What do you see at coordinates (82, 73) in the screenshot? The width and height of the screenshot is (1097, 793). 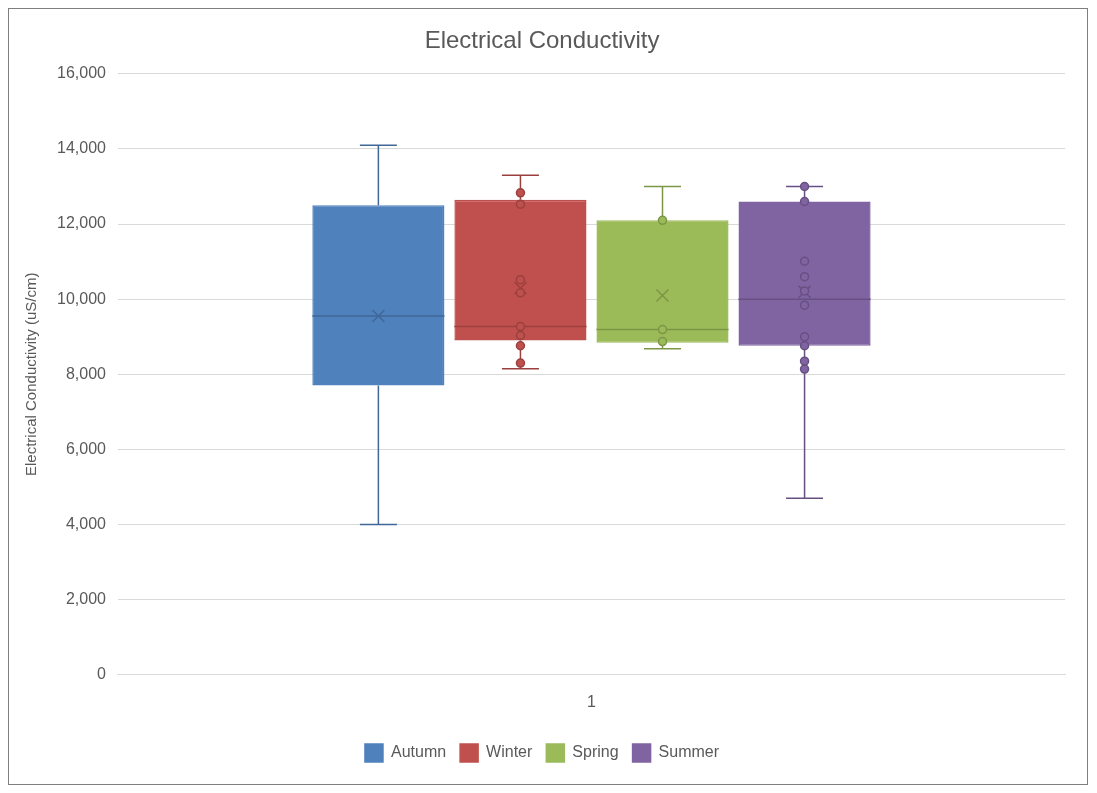 I see `y-tick-label: 16,000` at bounding box center [82, 73].